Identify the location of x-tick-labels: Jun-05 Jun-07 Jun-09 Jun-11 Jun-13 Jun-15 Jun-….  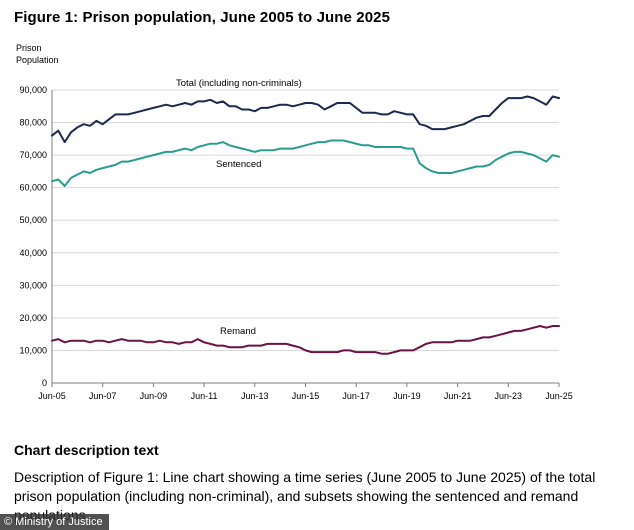
(305, 396).